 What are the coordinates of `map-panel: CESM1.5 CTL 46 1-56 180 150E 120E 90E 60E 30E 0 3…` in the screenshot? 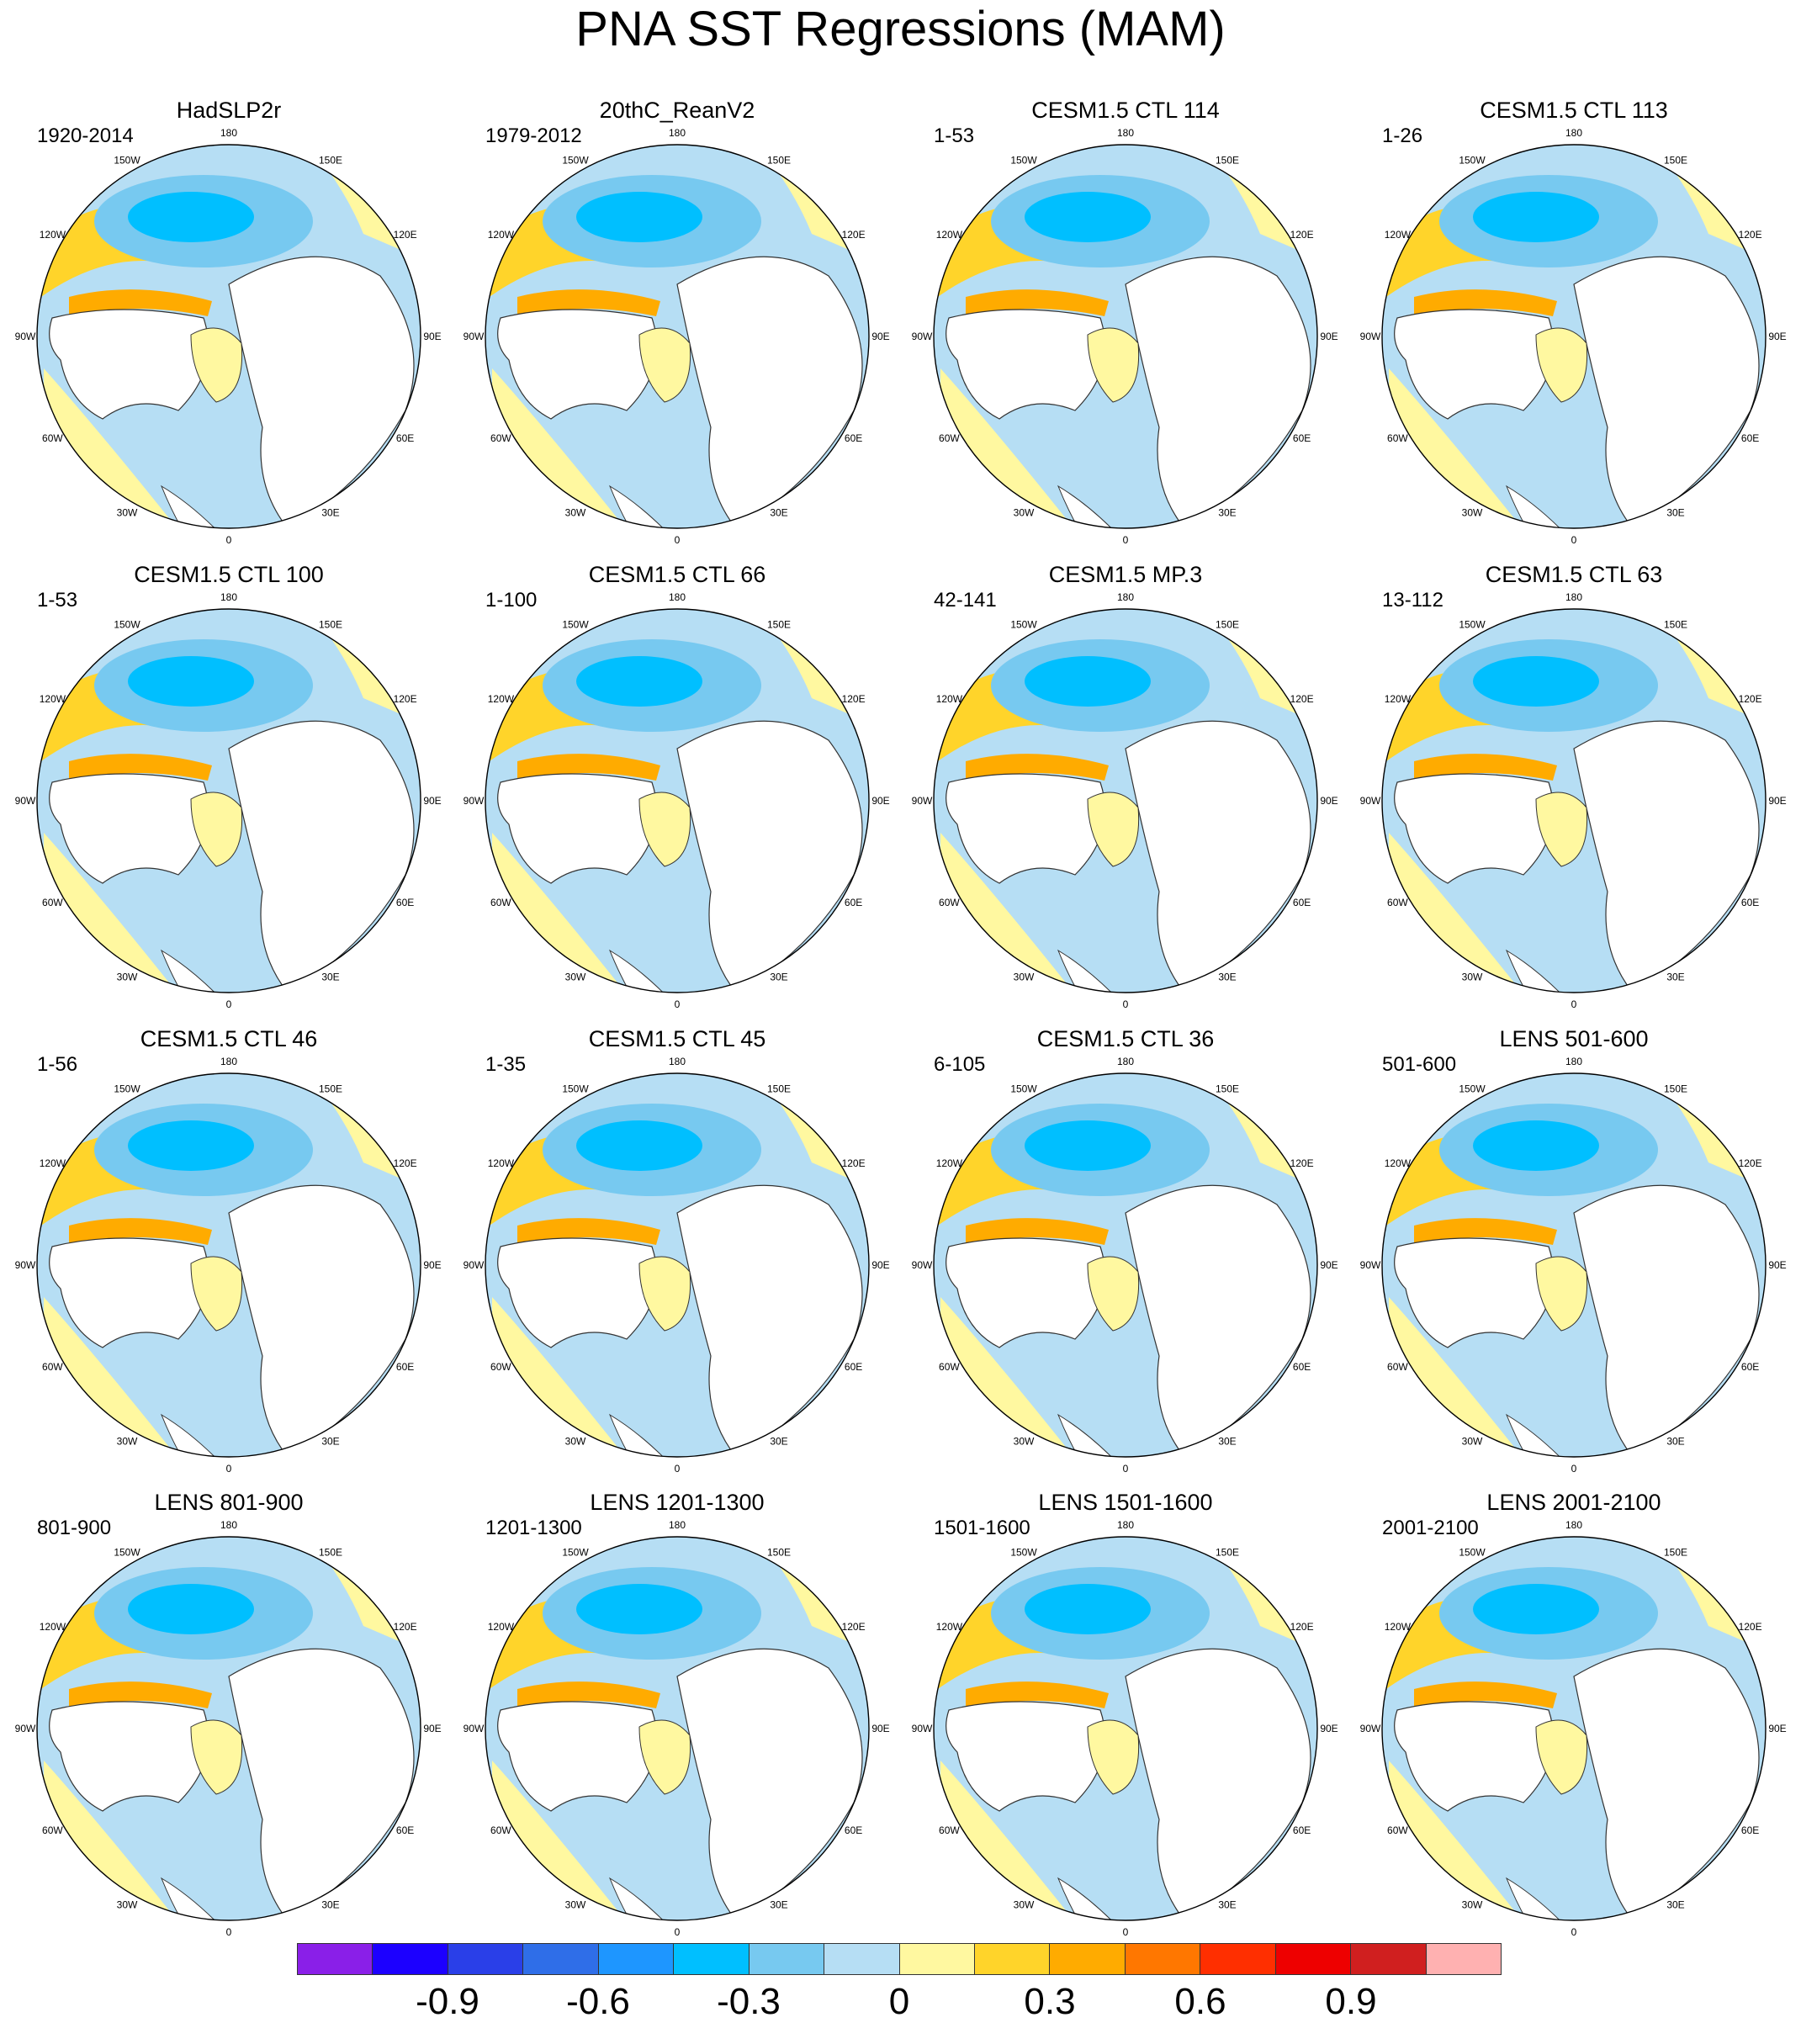 It's located at (229, 1255).